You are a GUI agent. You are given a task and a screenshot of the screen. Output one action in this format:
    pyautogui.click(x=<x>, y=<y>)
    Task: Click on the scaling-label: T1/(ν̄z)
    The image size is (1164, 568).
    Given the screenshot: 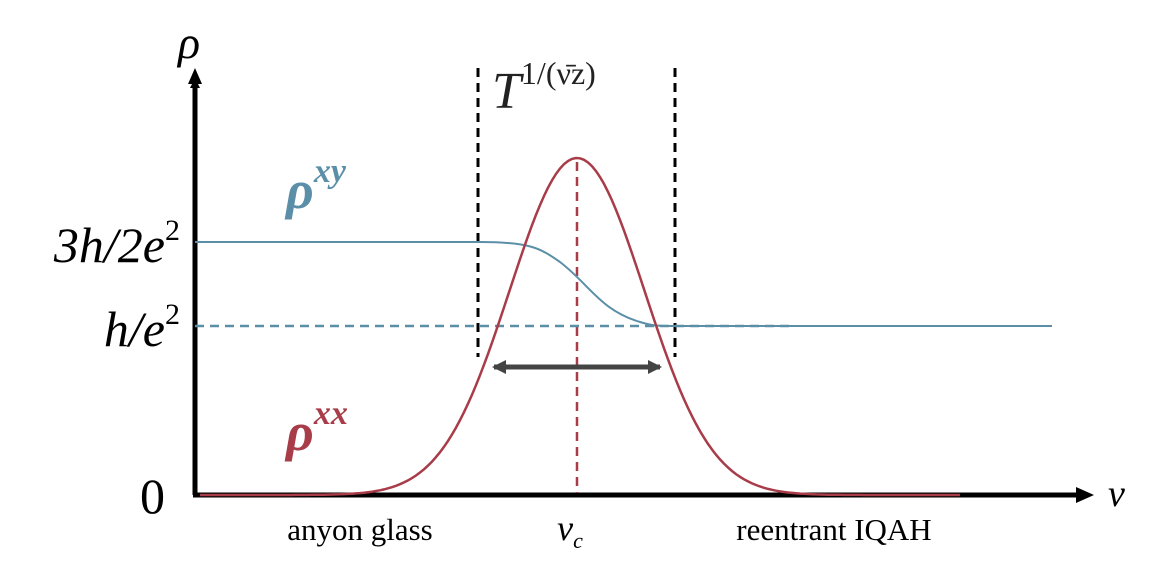 What is the action you would take?
    pyautogui.click(x=544, y=87)
    